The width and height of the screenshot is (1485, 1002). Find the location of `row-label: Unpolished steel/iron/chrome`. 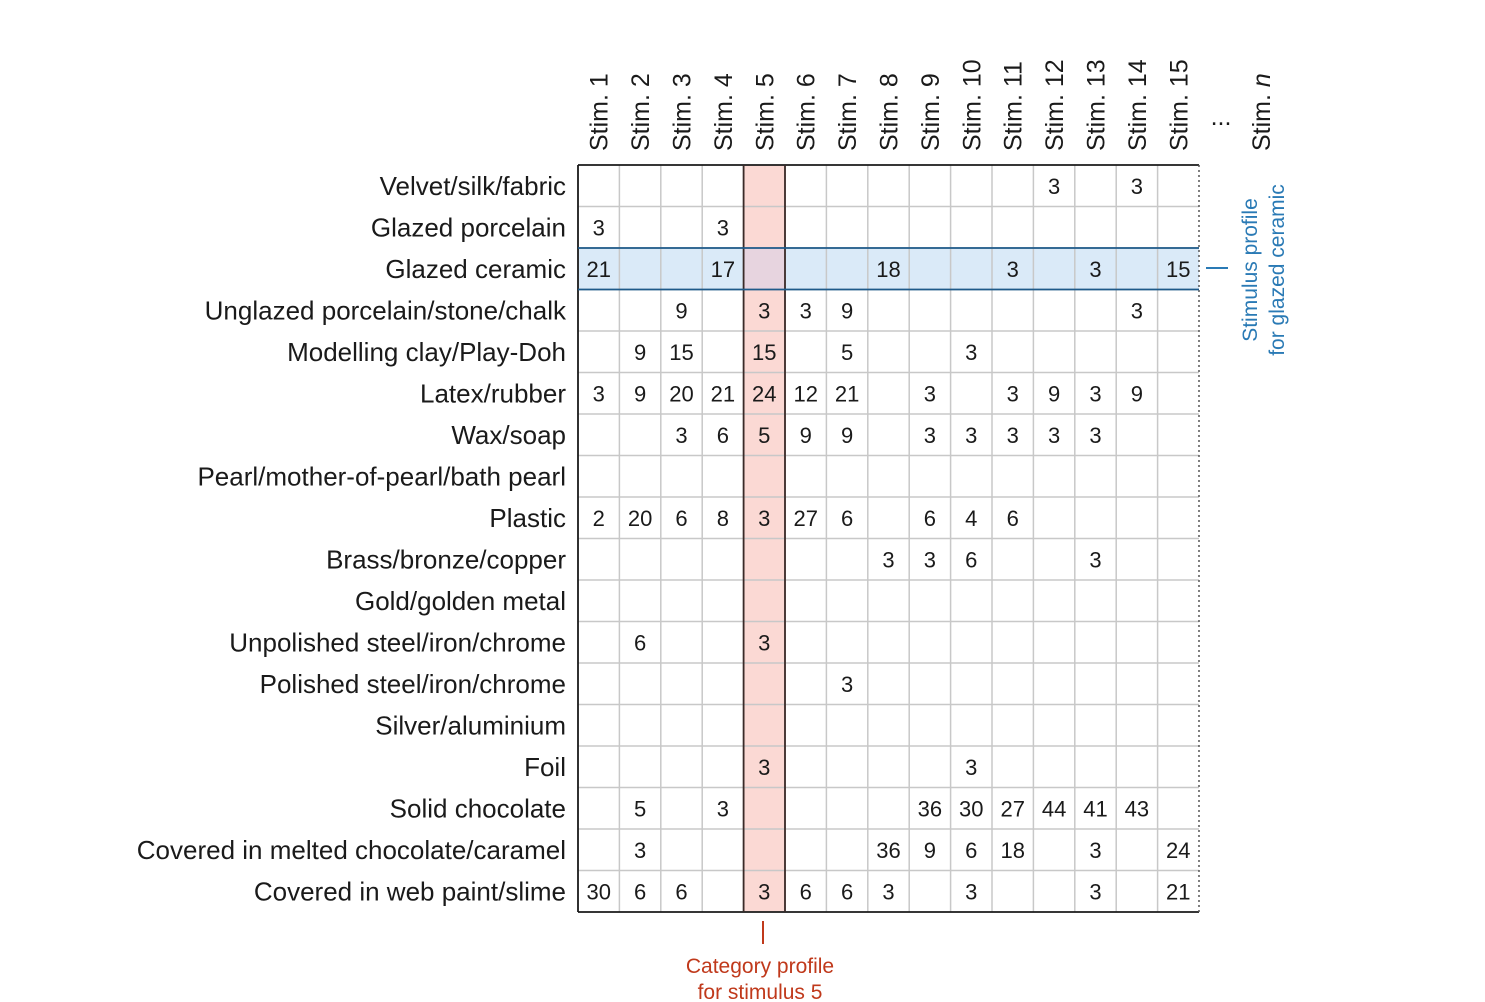

row-label: Unpolished steel/iron/chrome is located at coordinates (397, 642).